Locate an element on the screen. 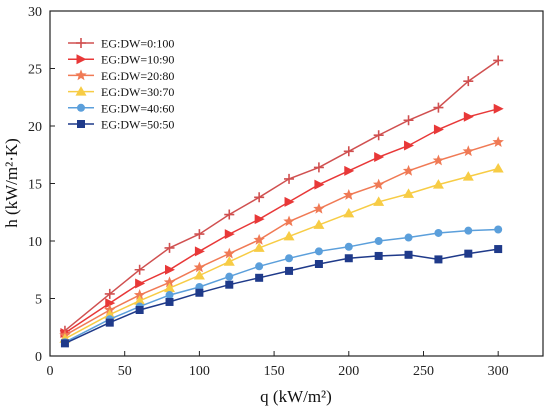  x-tick-label: 0 is located at coordinates (50, 371).